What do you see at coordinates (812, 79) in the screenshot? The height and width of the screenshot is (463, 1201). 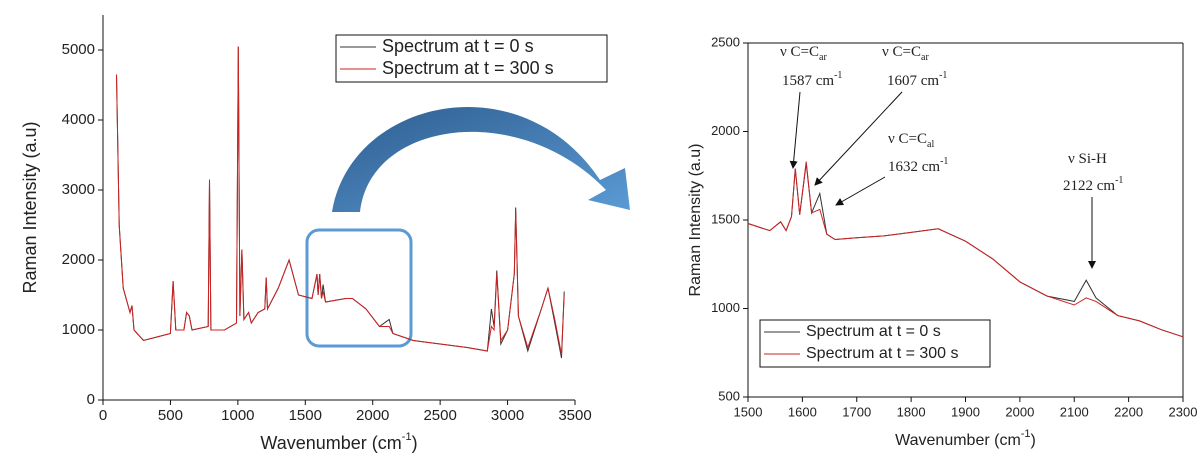 I see `annotation: 1587 cm-1` at bounding box center [812, 79].